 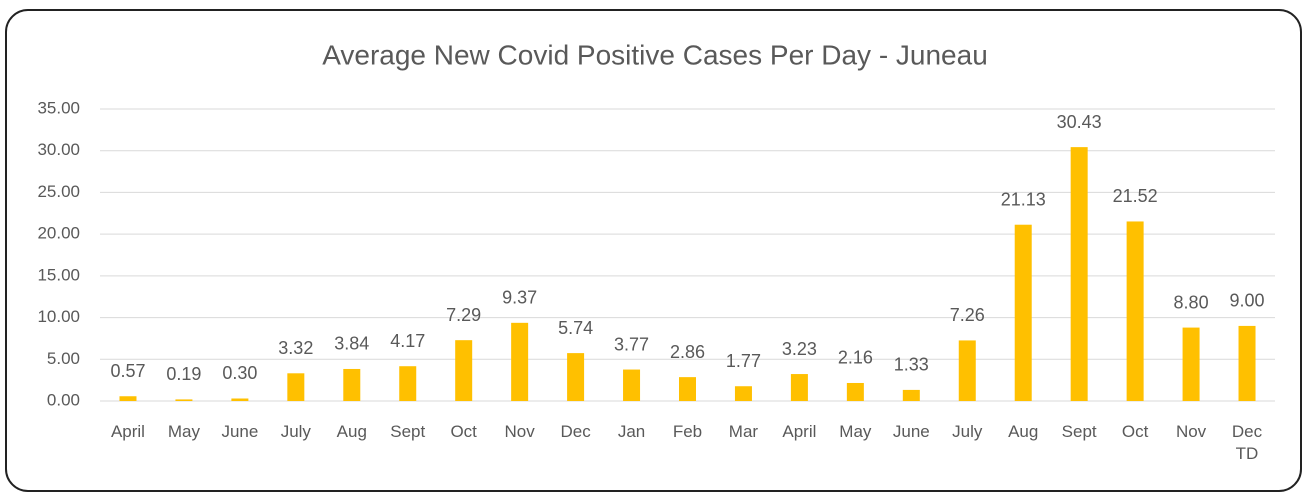 I want to click on data-label: 2.16, so click(x=855, y=358).